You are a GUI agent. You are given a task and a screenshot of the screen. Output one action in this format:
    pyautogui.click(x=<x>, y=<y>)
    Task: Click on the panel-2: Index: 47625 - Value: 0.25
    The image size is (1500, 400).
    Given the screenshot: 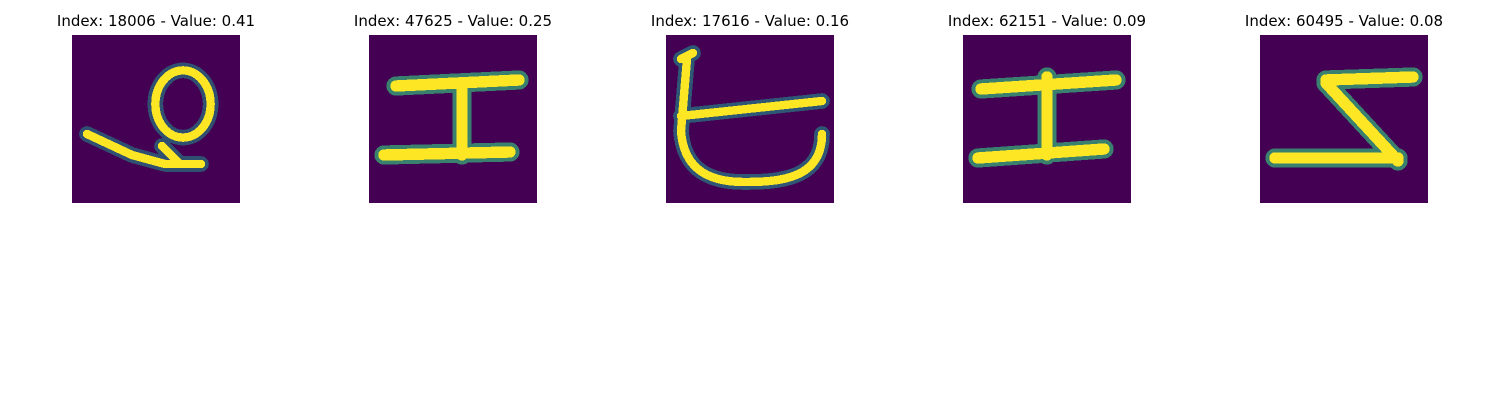 What is the action you would take?
    pyautogui.click(x=453, y=105)
    